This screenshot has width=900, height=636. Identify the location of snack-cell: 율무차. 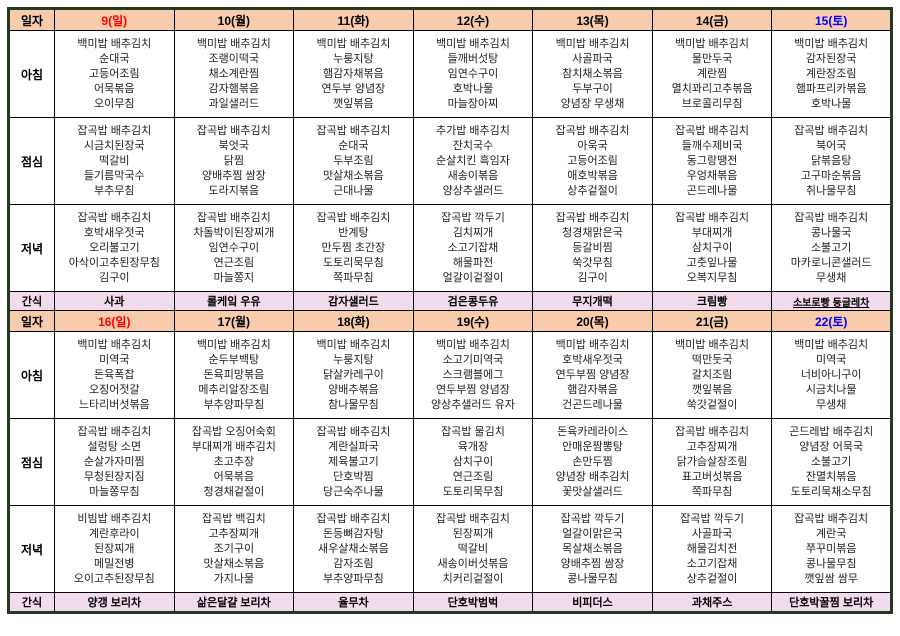
(353, 602).